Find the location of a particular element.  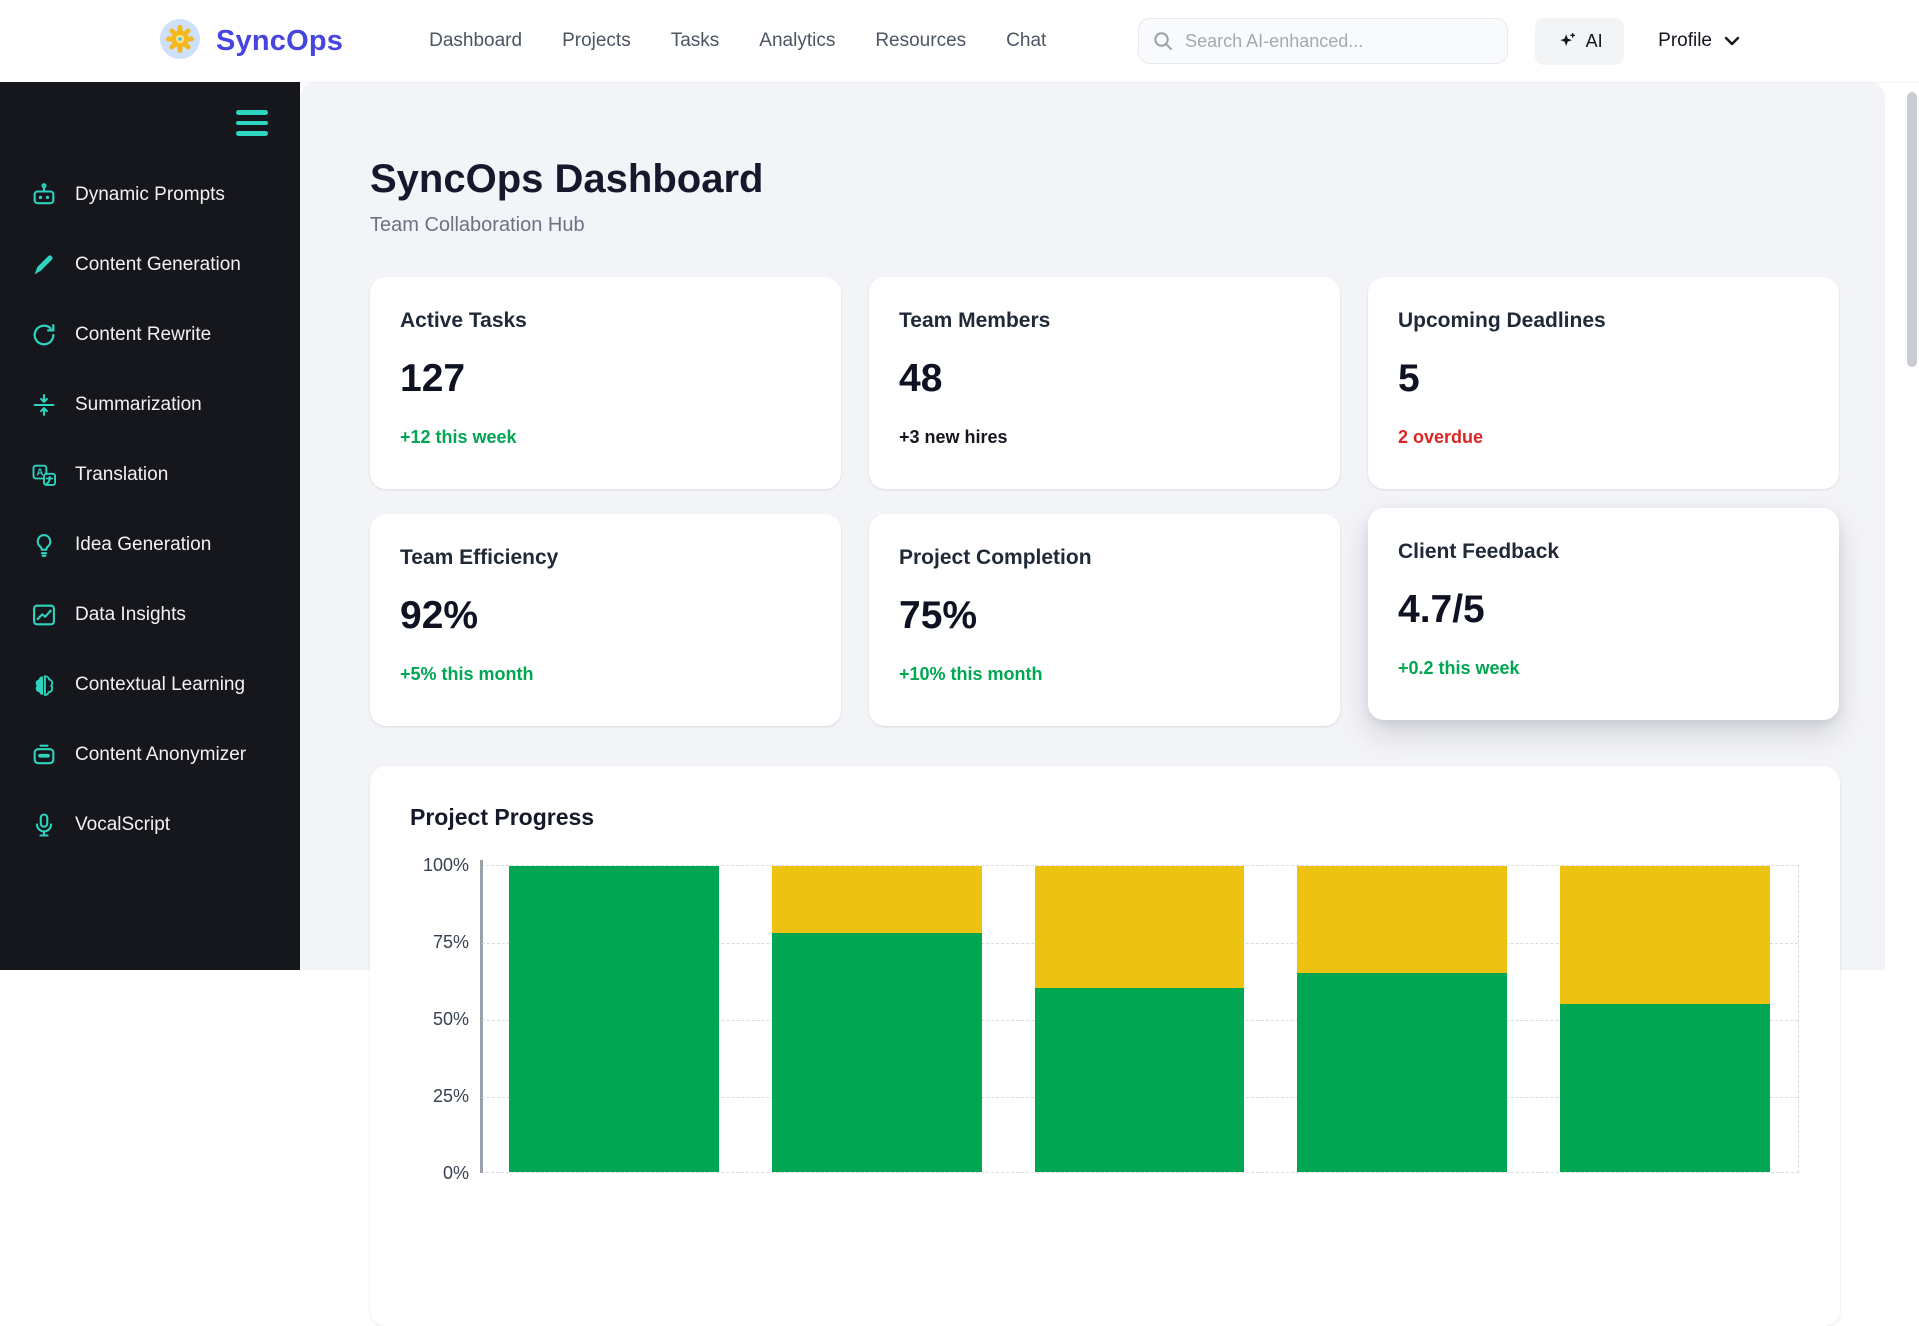

sidebar-item-idea-generation: Idea Generation is located at coordinates (150, 545).